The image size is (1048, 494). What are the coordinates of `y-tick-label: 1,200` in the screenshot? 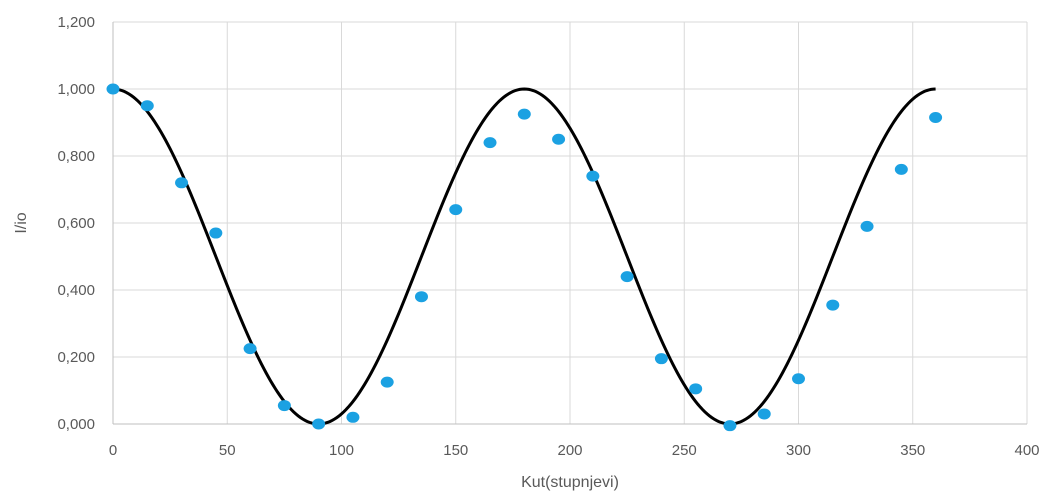 It's located at (76, 22).